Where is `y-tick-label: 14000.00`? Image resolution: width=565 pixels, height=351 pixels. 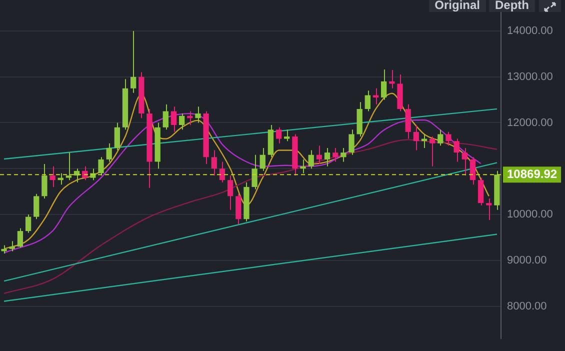
y-tick-label: 14000.00 is located at coordinates (530, 30).